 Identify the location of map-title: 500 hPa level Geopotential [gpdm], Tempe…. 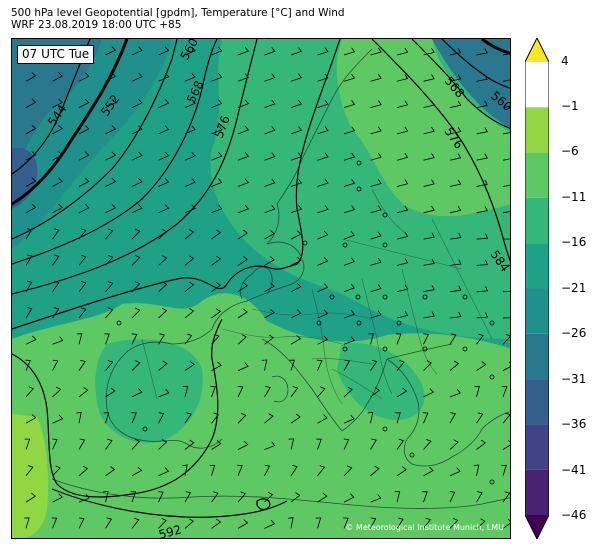
(178, 13).